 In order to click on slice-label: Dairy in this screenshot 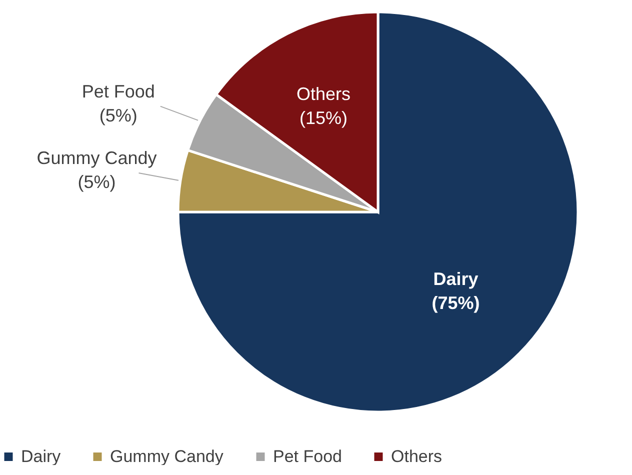, I will do `click(455, 278)`.